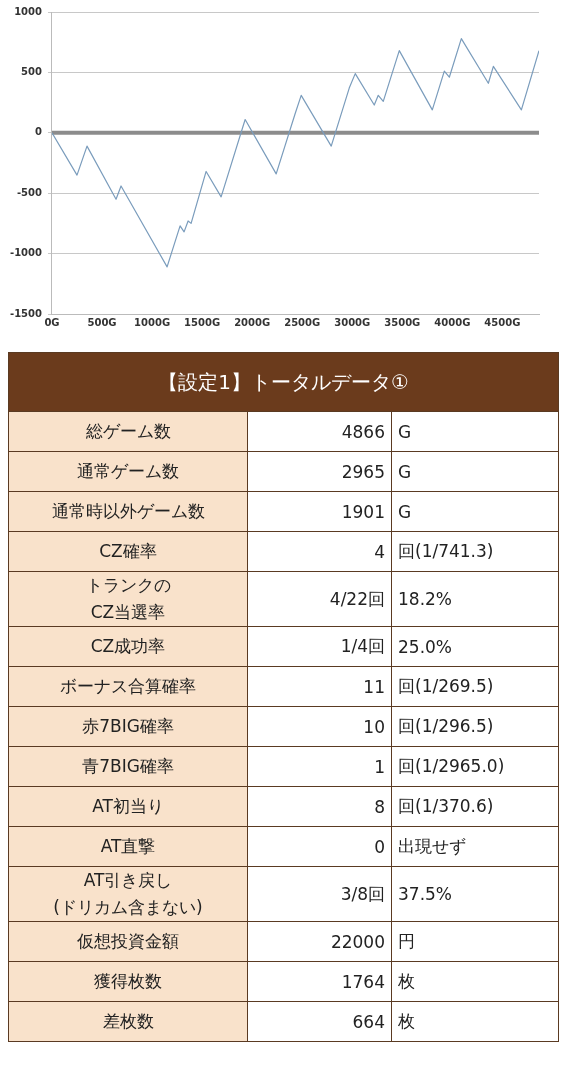  Describe the element at coordinates (406, 941) in the screenshot. I see `text: 円` at that location.